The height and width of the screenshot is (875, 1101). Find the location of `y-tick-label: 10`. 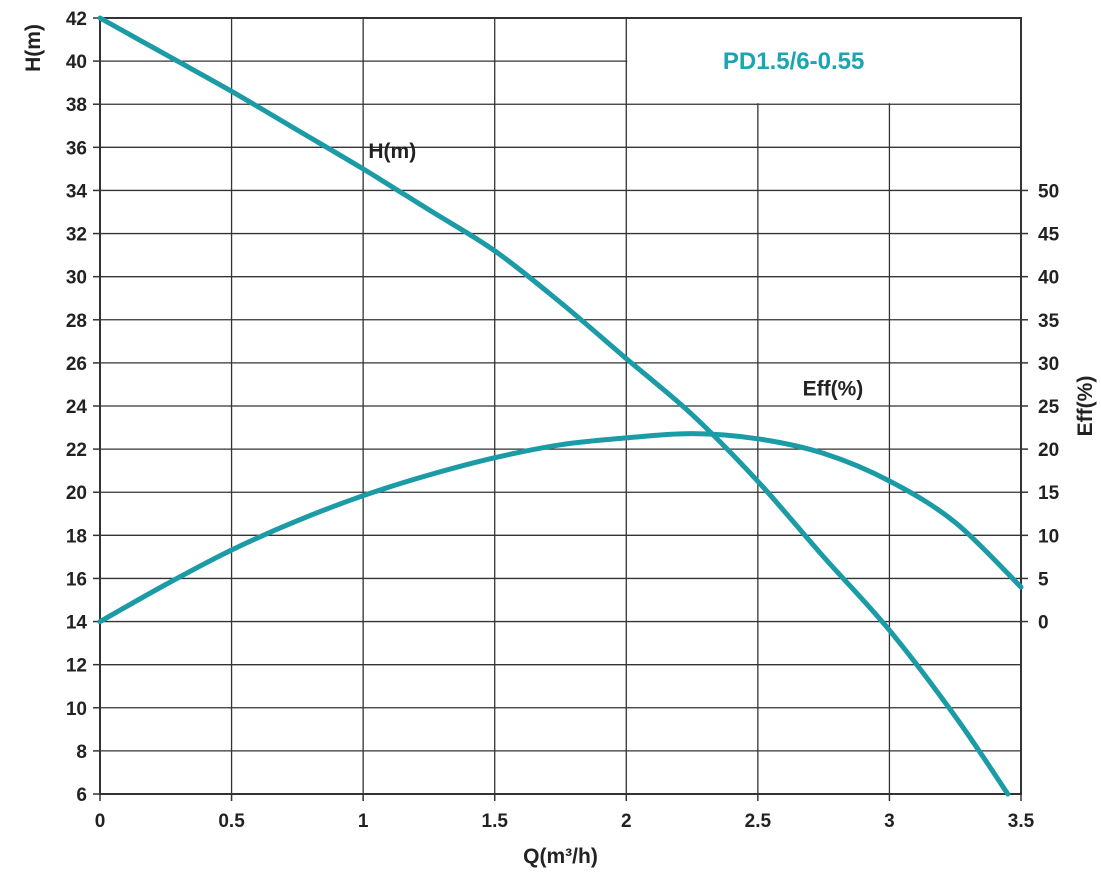

y-tick-label: 10 is located at coordinates (76, 709).